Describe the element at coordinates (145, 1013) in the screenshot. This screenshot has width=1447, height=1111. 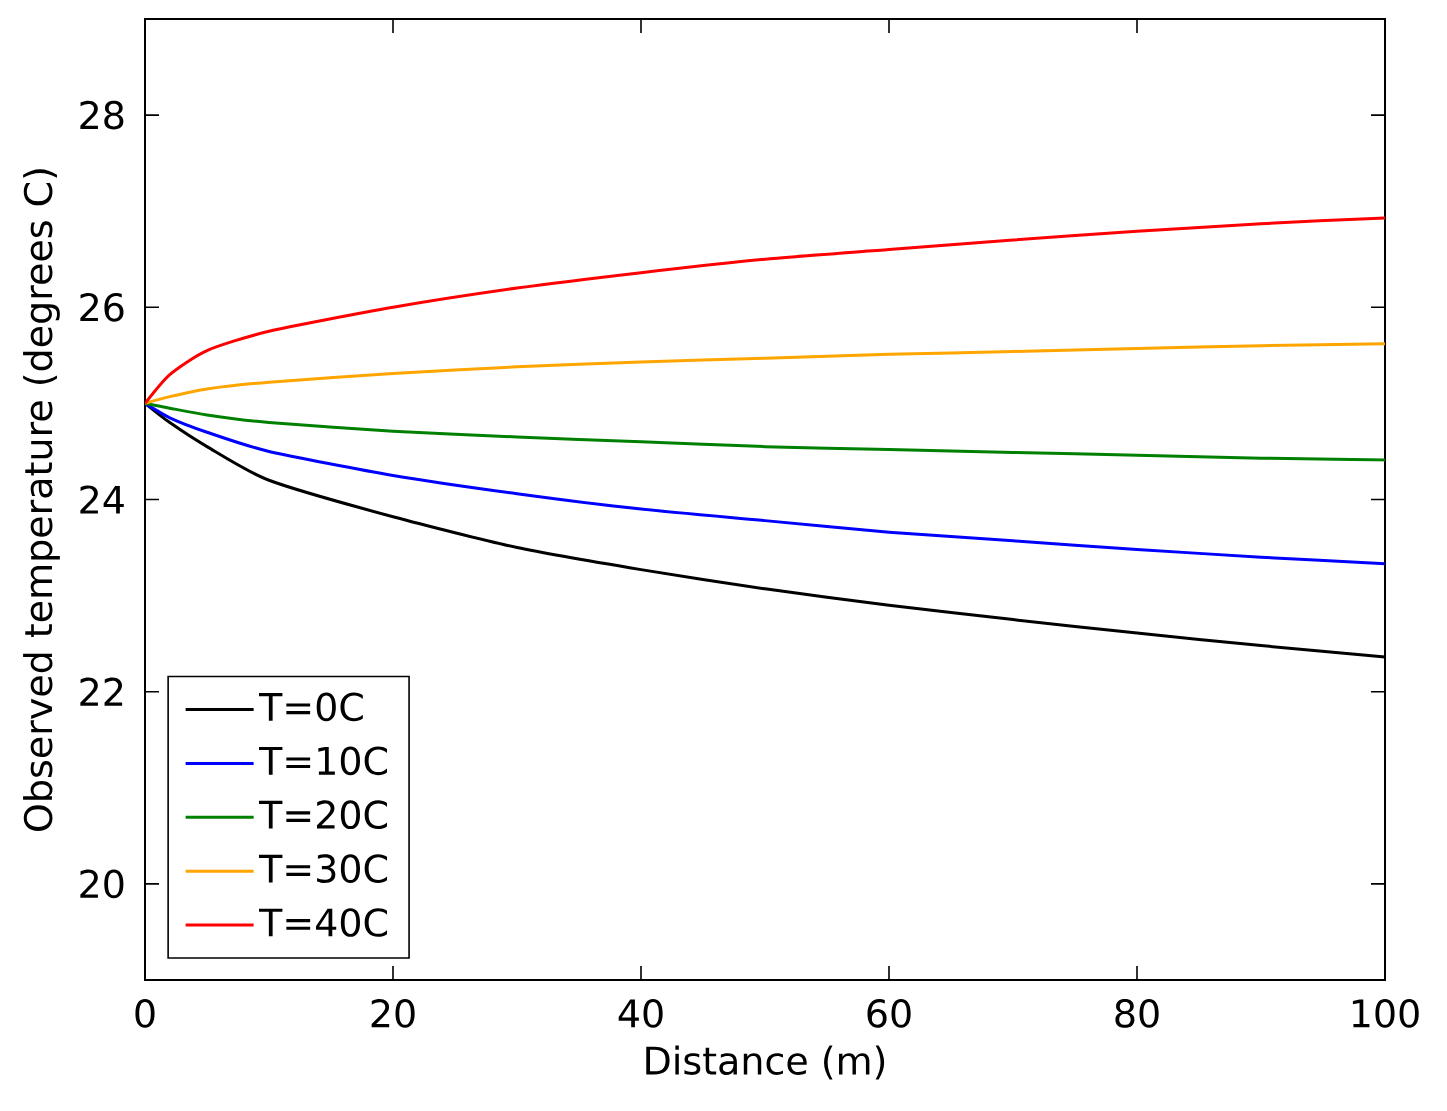
I see `x-tick-label: 0` at that location.